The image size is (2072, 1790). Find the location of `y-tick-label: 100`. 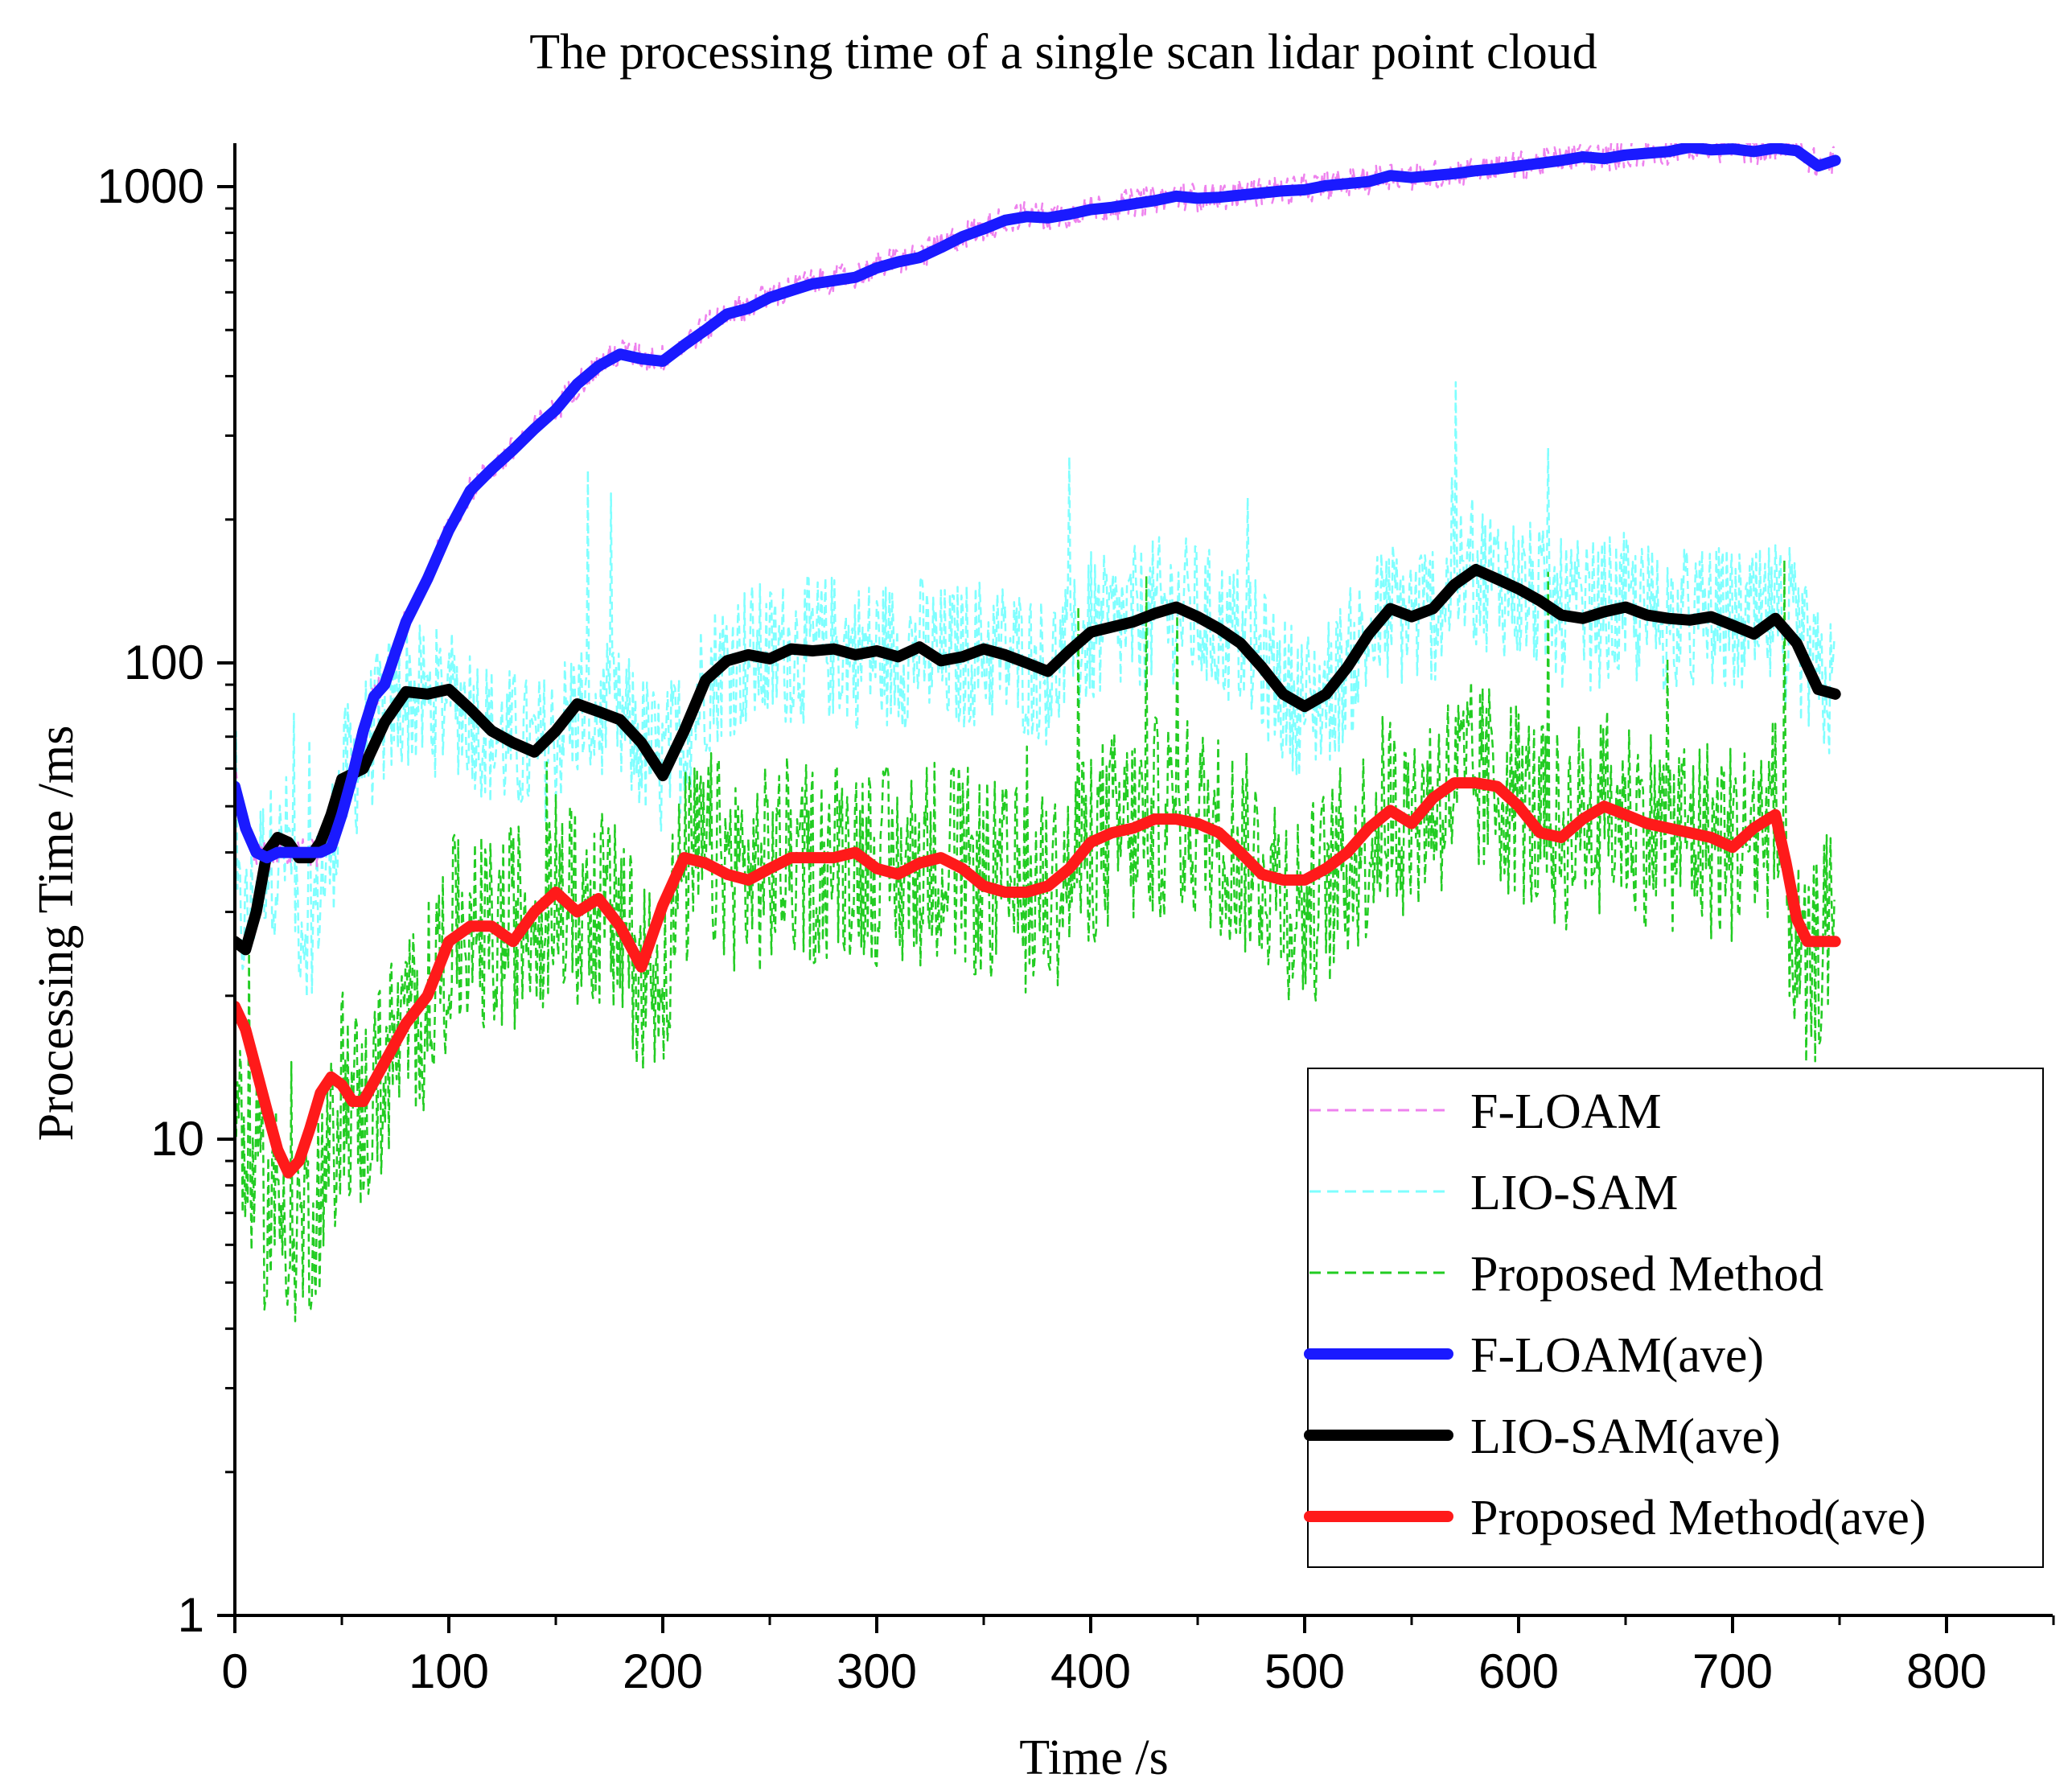

y-tick-label: 100 is located at coordinates (164, 662).